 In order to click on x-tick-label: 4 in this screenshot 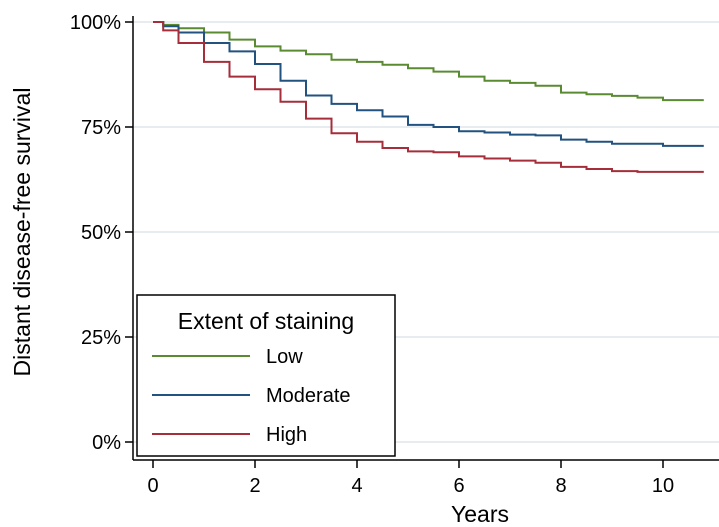, I will do `click(356, 486)`.